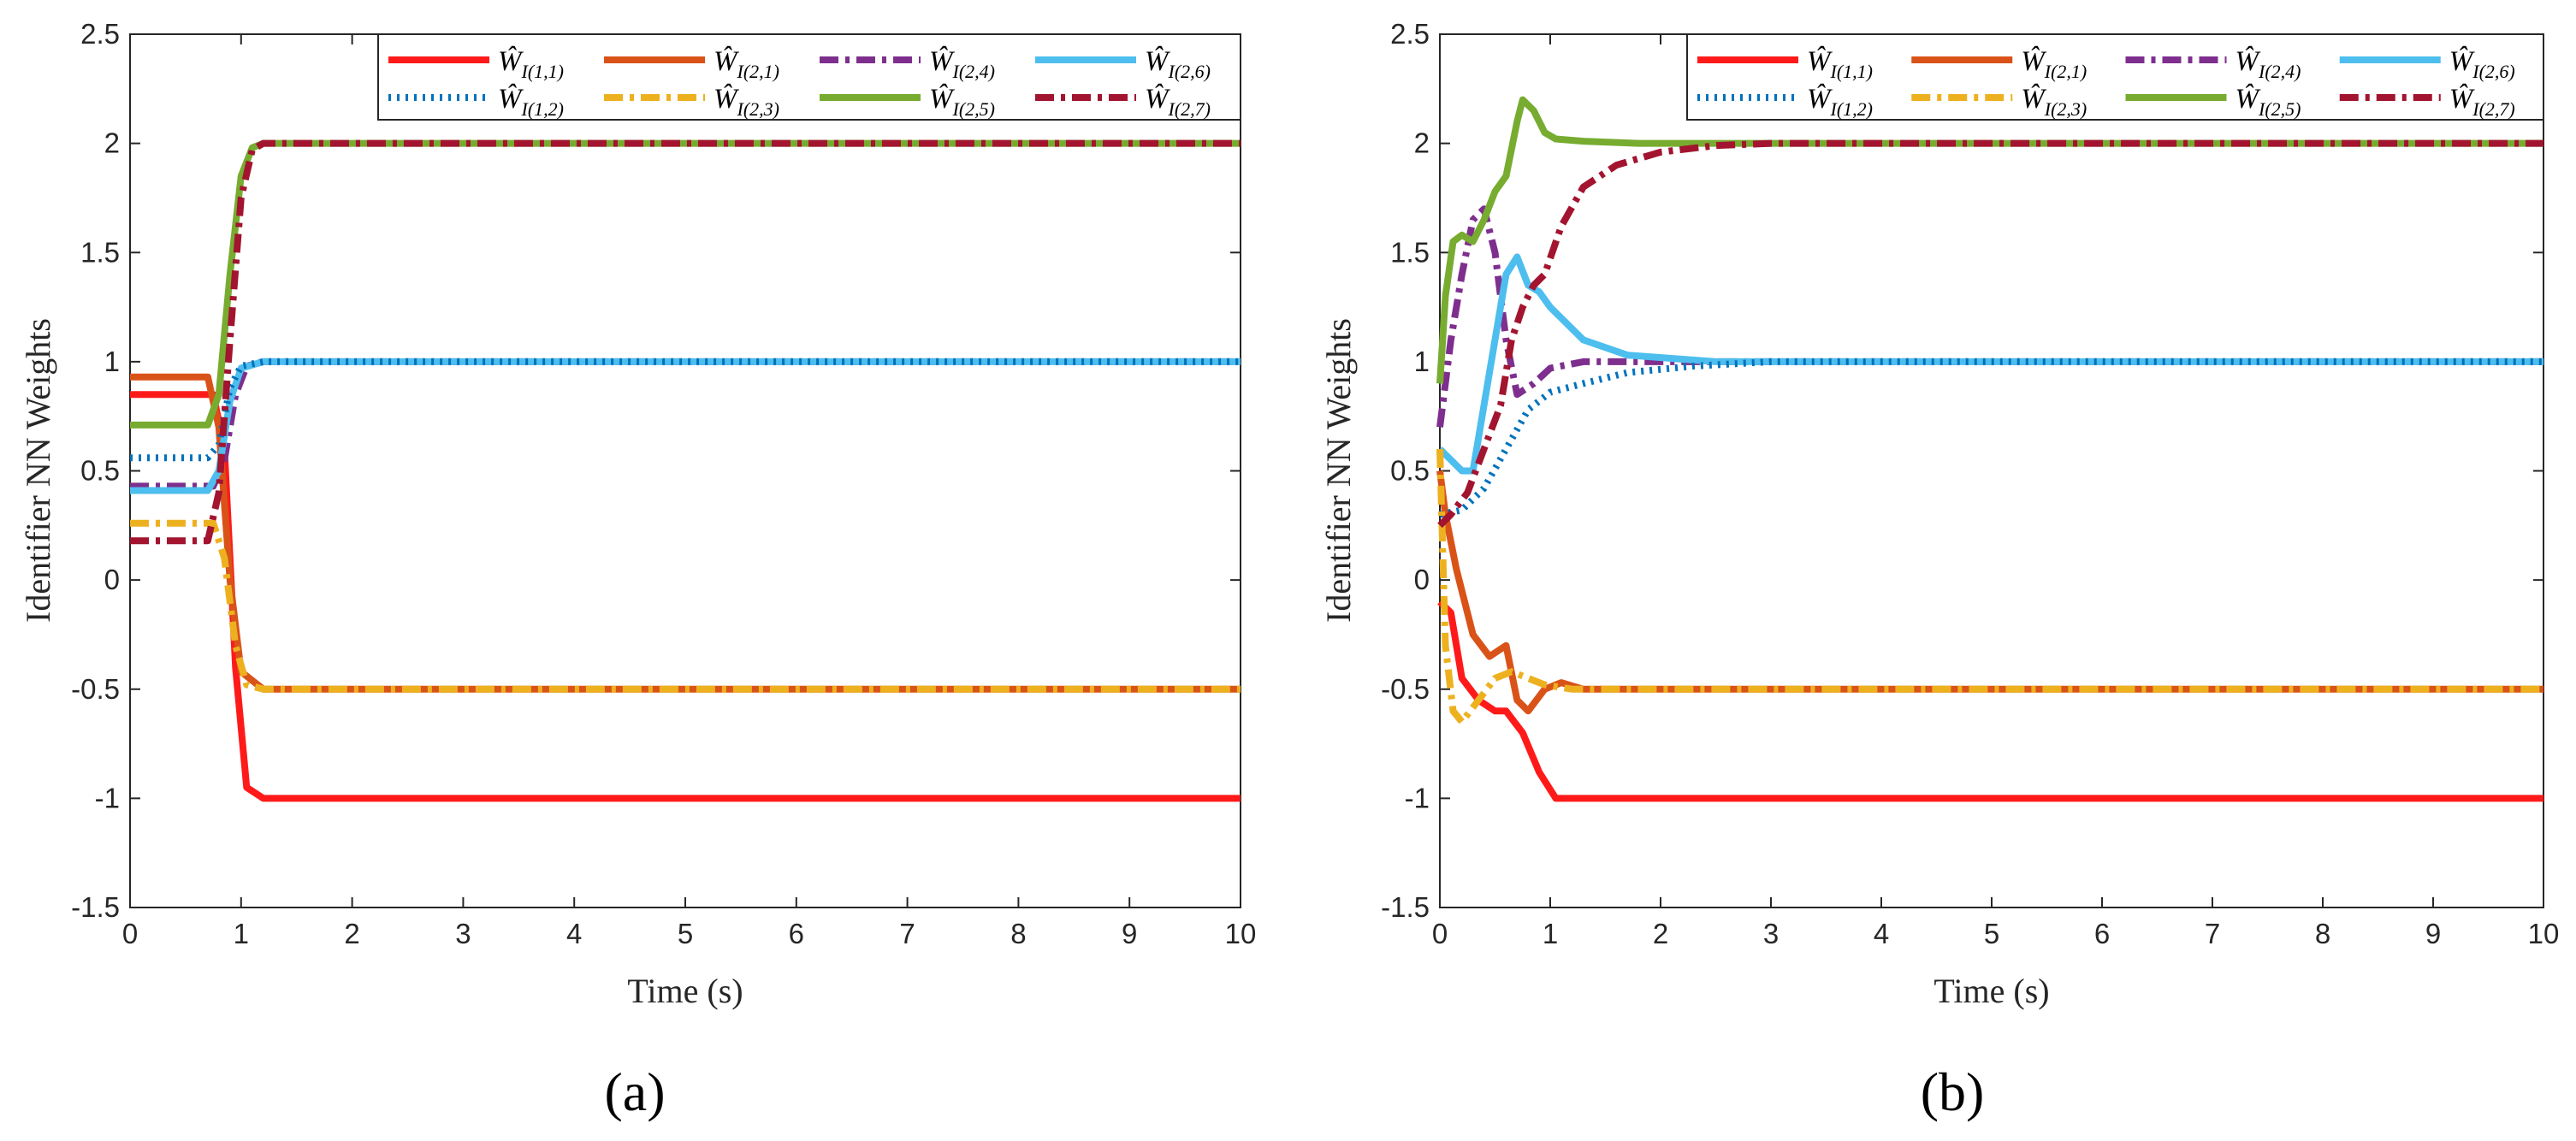  I want to click on series-line-w27, so click(1990, 334).